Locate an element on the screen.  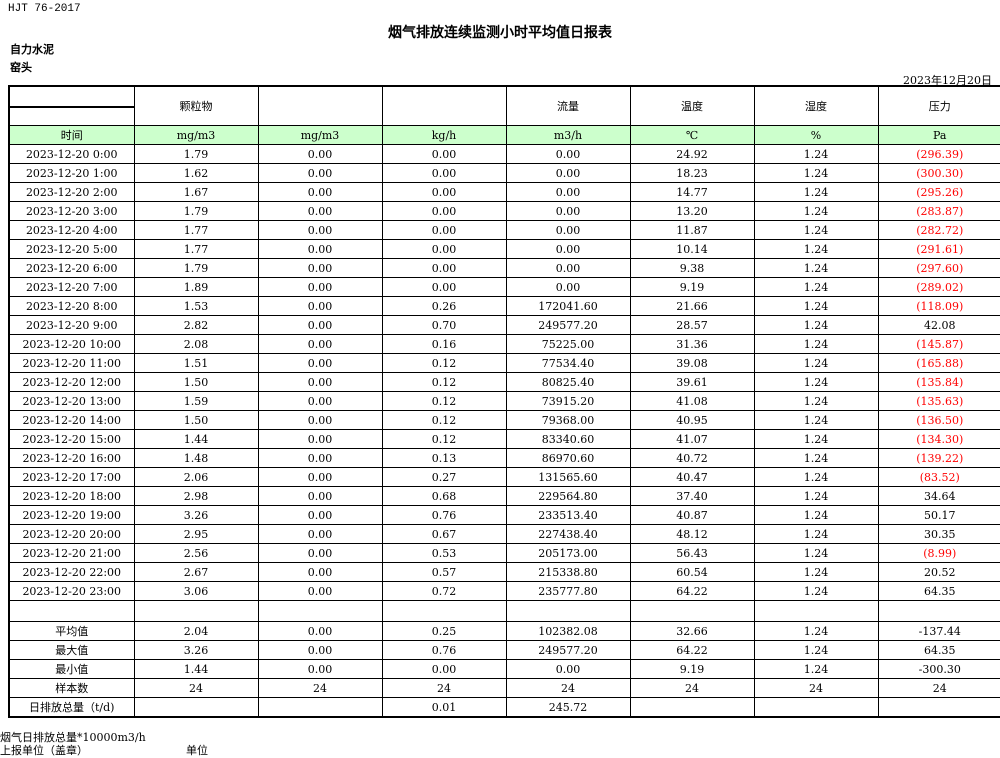
unit-label: 单位 is located at coordinates (197, 750).